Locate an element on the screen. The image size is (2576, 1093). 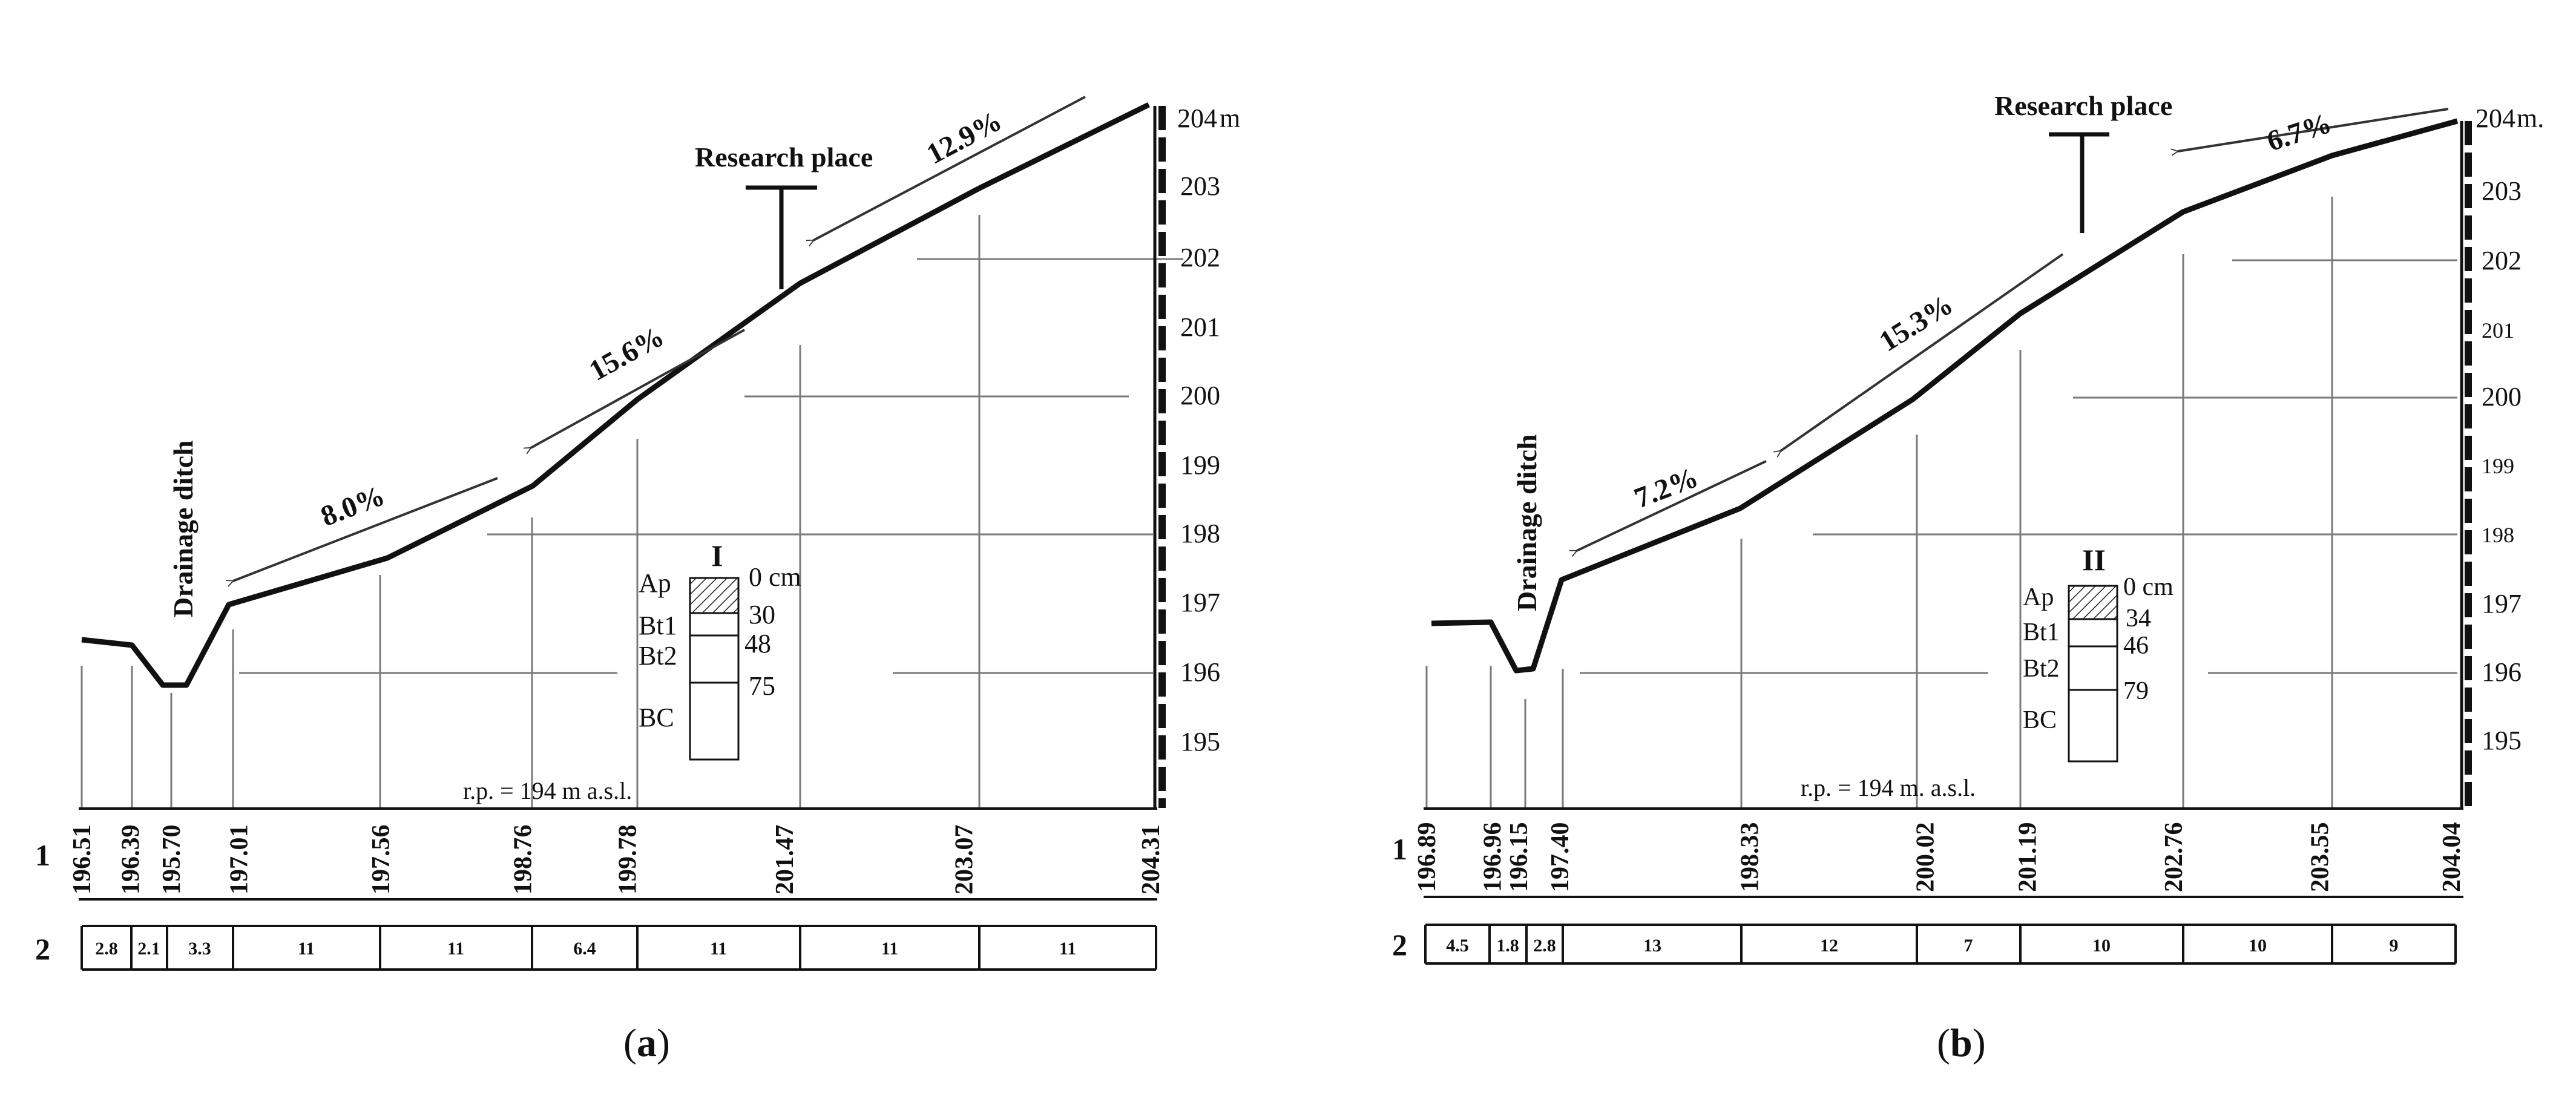
elevation-axis is located at coordinates (2466, 464).